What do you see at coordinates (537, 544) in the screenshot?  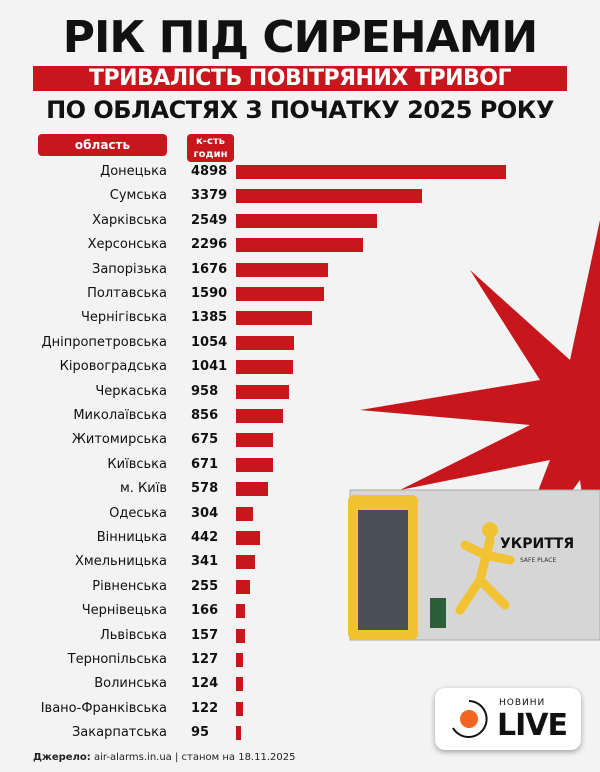 I see `shelter-sign: УКРИТТЯ` at bounding box center [537, 544].